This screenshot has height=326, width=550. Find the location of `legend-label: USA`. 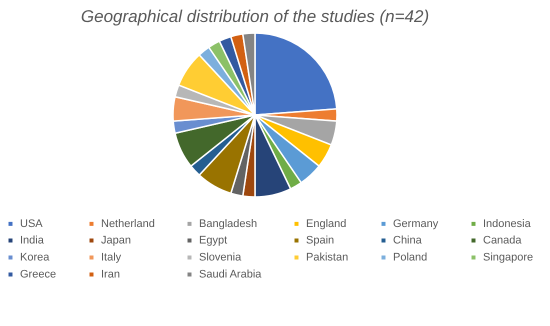

legend-label: USA is located at coordinates (32, 224).